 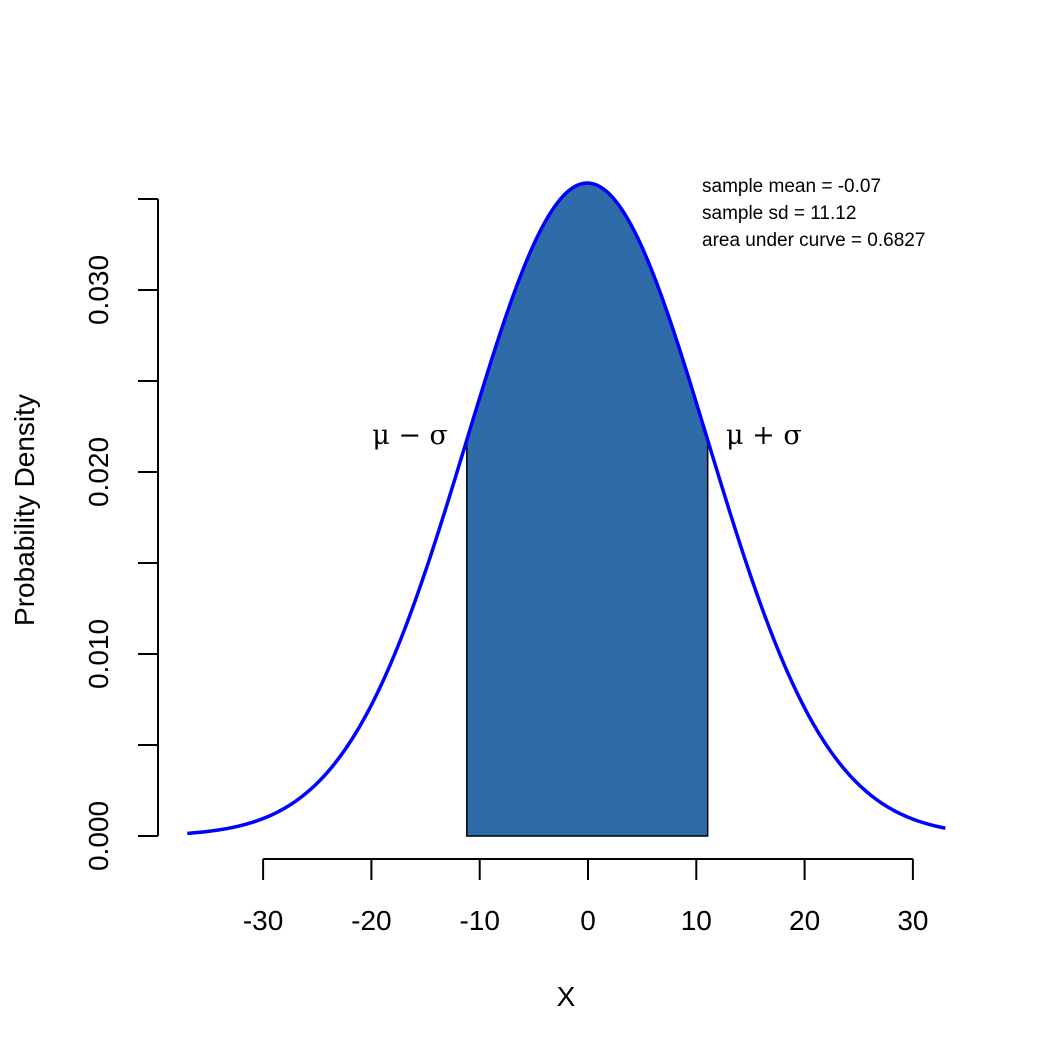 I want to click on x-tick-label: -10, so click(x=479, y=920).